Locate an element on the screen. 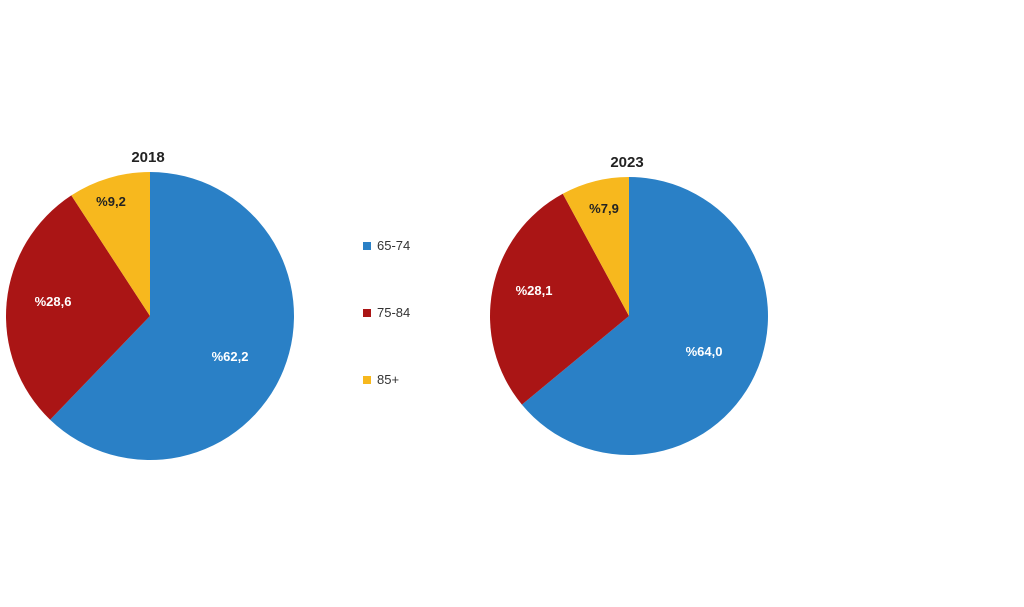 The width and height of the screenshot is (1024, 607). pie-2023-title: 2023 is located at coordinates (626, 162).